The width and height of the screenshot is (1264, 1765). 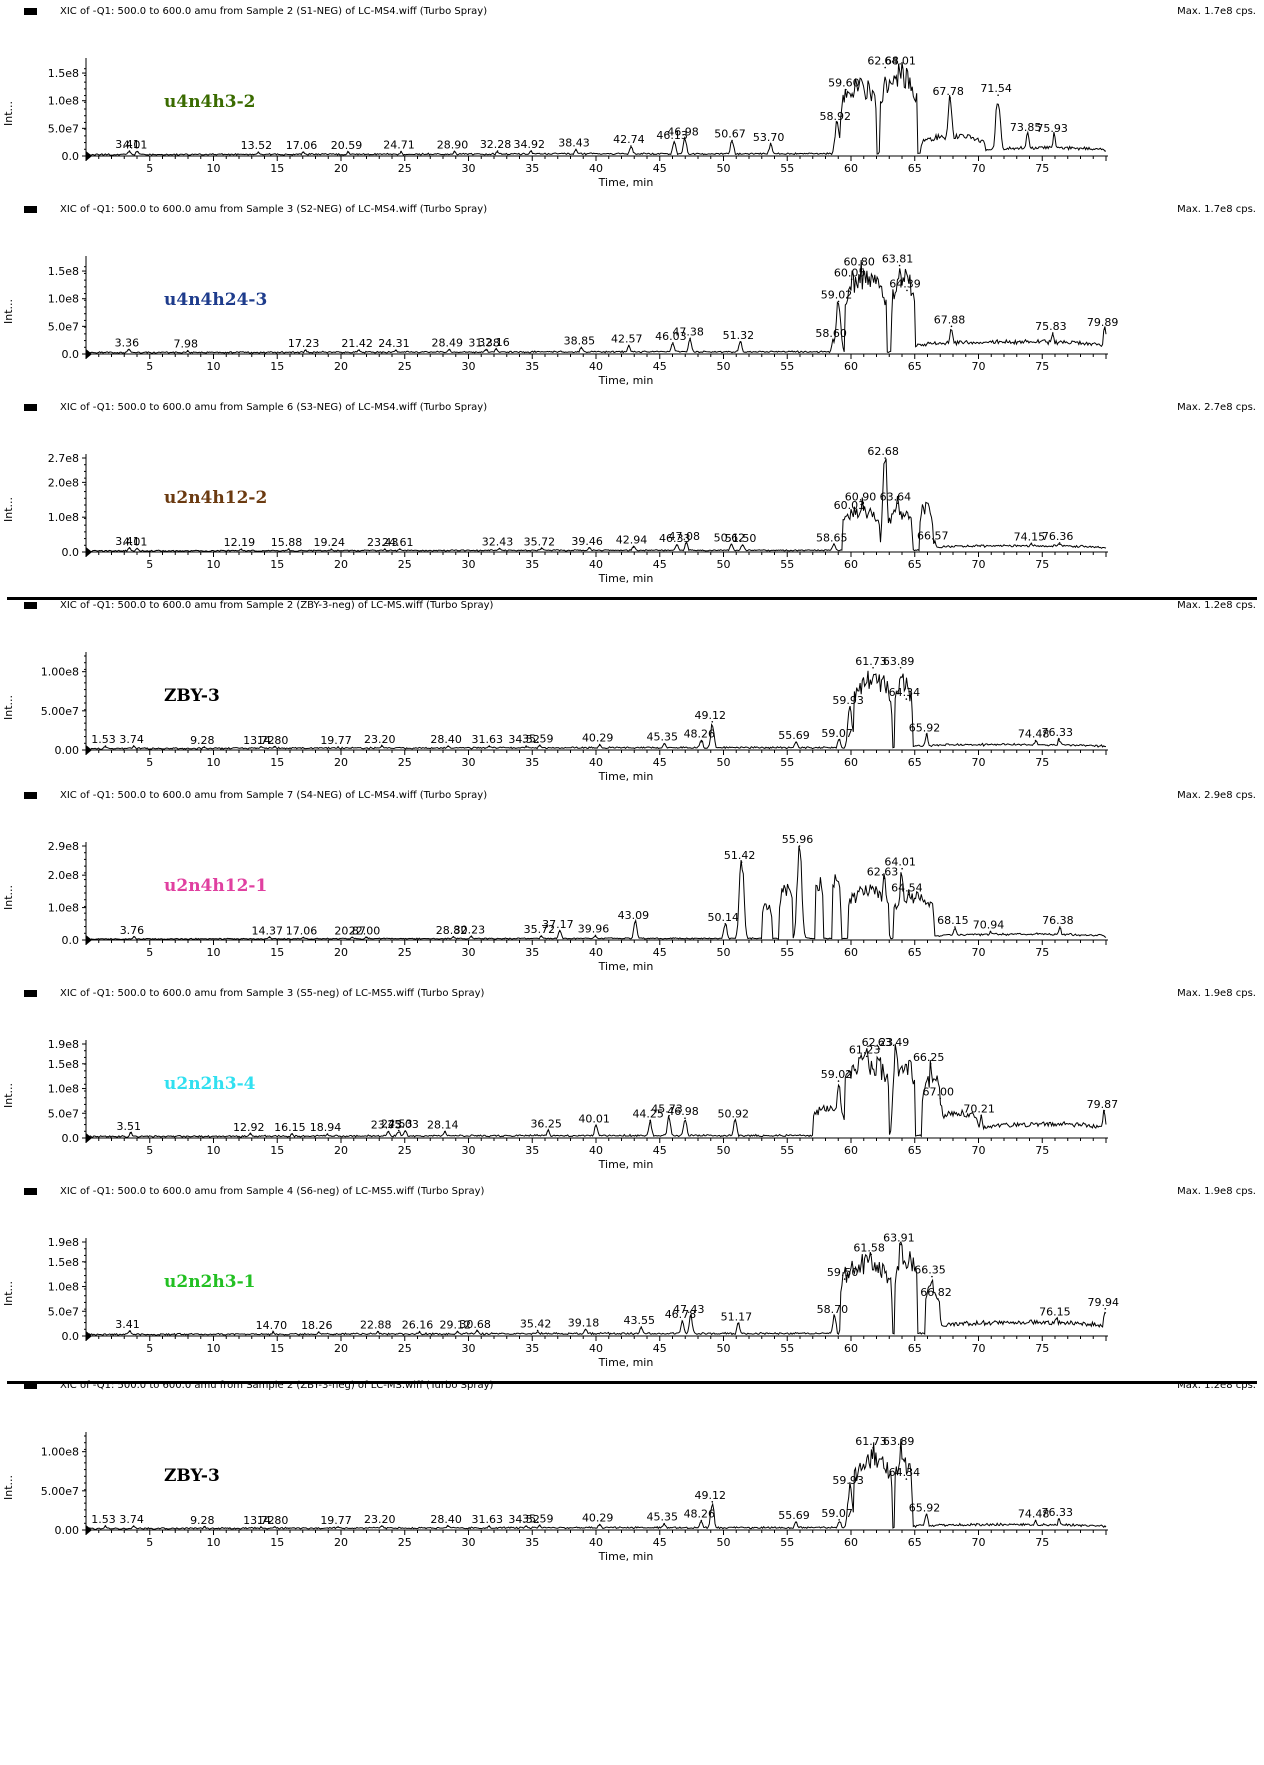 What do you see at coordinates (63, 1242) in the screenshot?
I see `y-tick-label: 1.9e8` at bounding box center [63, 1242].